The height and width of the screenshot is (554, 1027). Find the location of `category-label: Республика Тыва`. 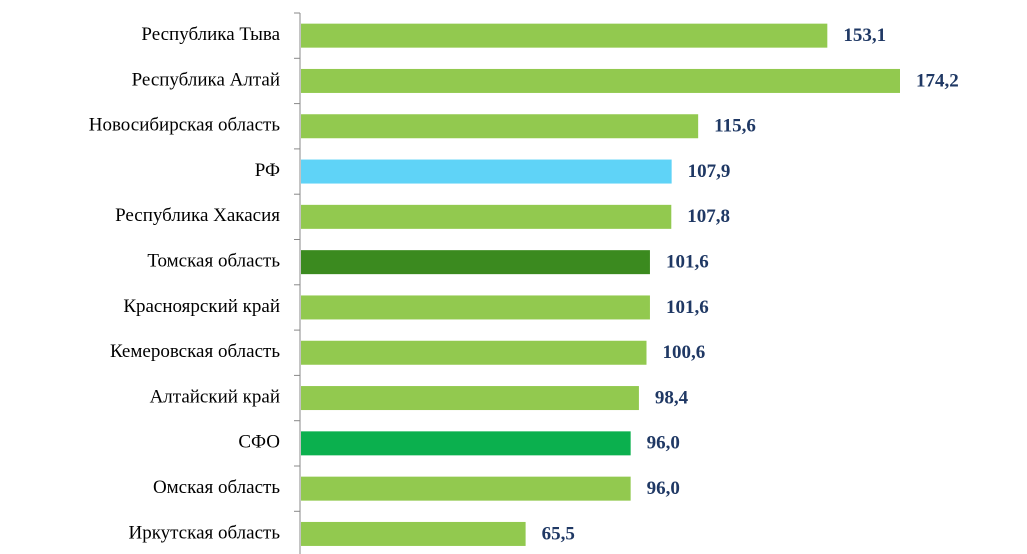

category-label: Республика Тыва is located at coordinates (210, 34).